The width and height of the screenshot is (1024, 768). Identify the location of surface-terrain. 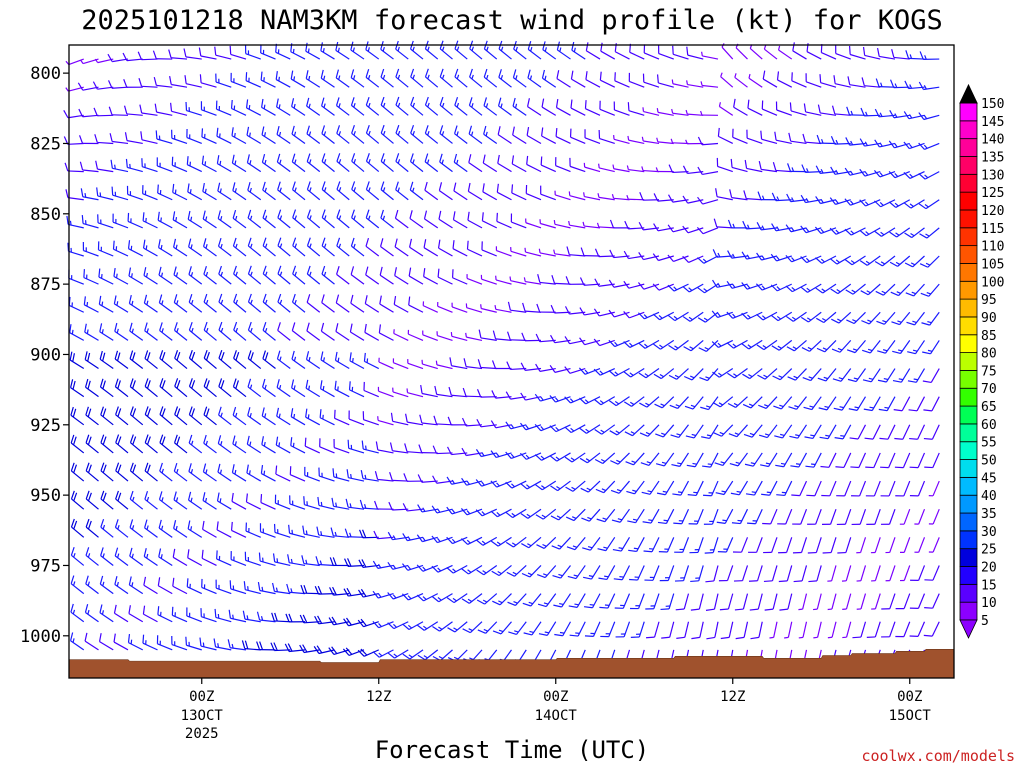
(511, 664).